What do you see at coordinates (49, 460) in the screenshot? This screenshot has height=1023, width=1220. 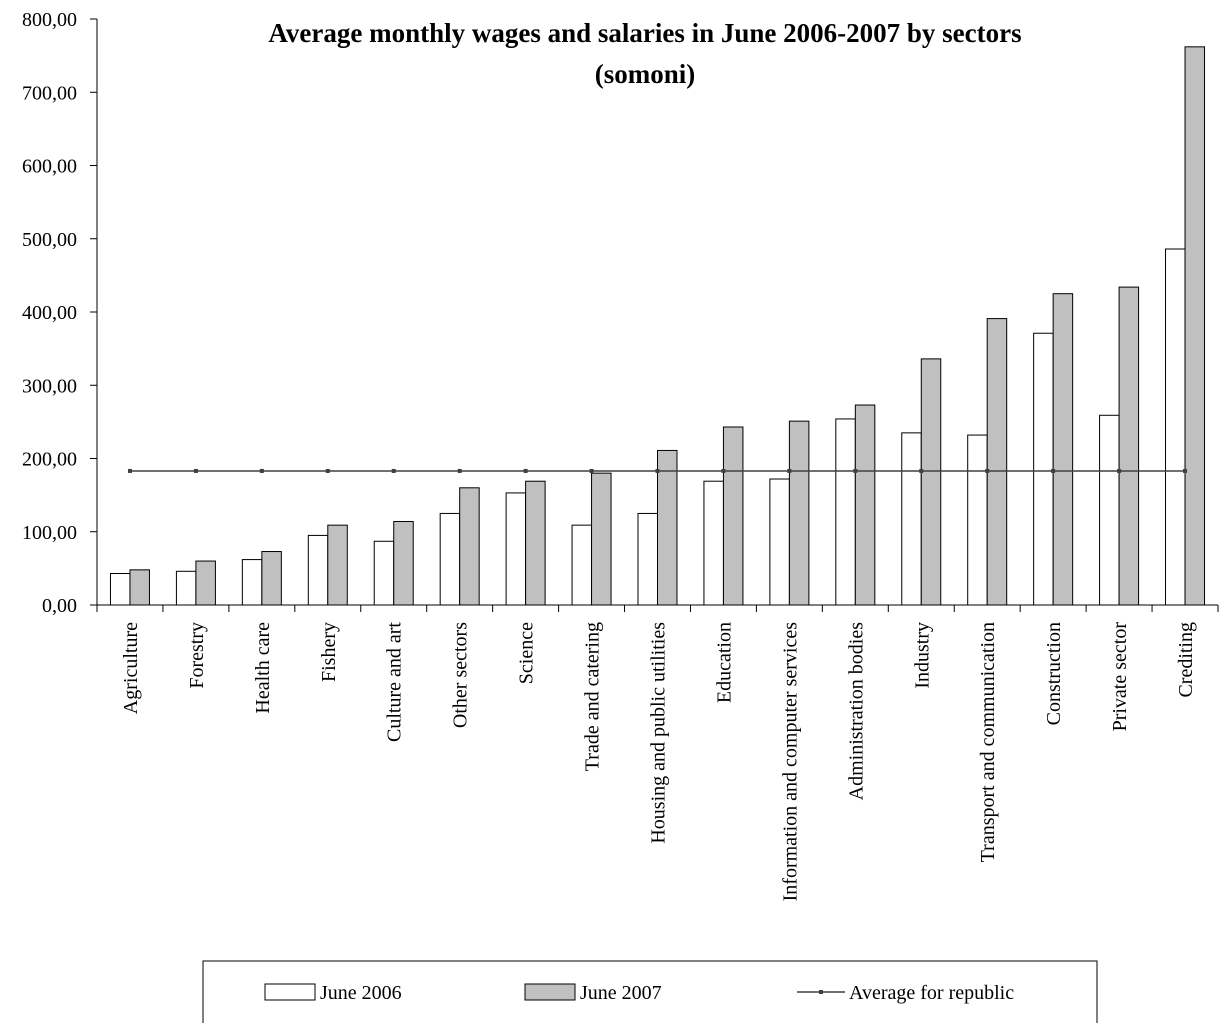 I see `y-tick-label: 200,00` at bounding box center [49, 460].